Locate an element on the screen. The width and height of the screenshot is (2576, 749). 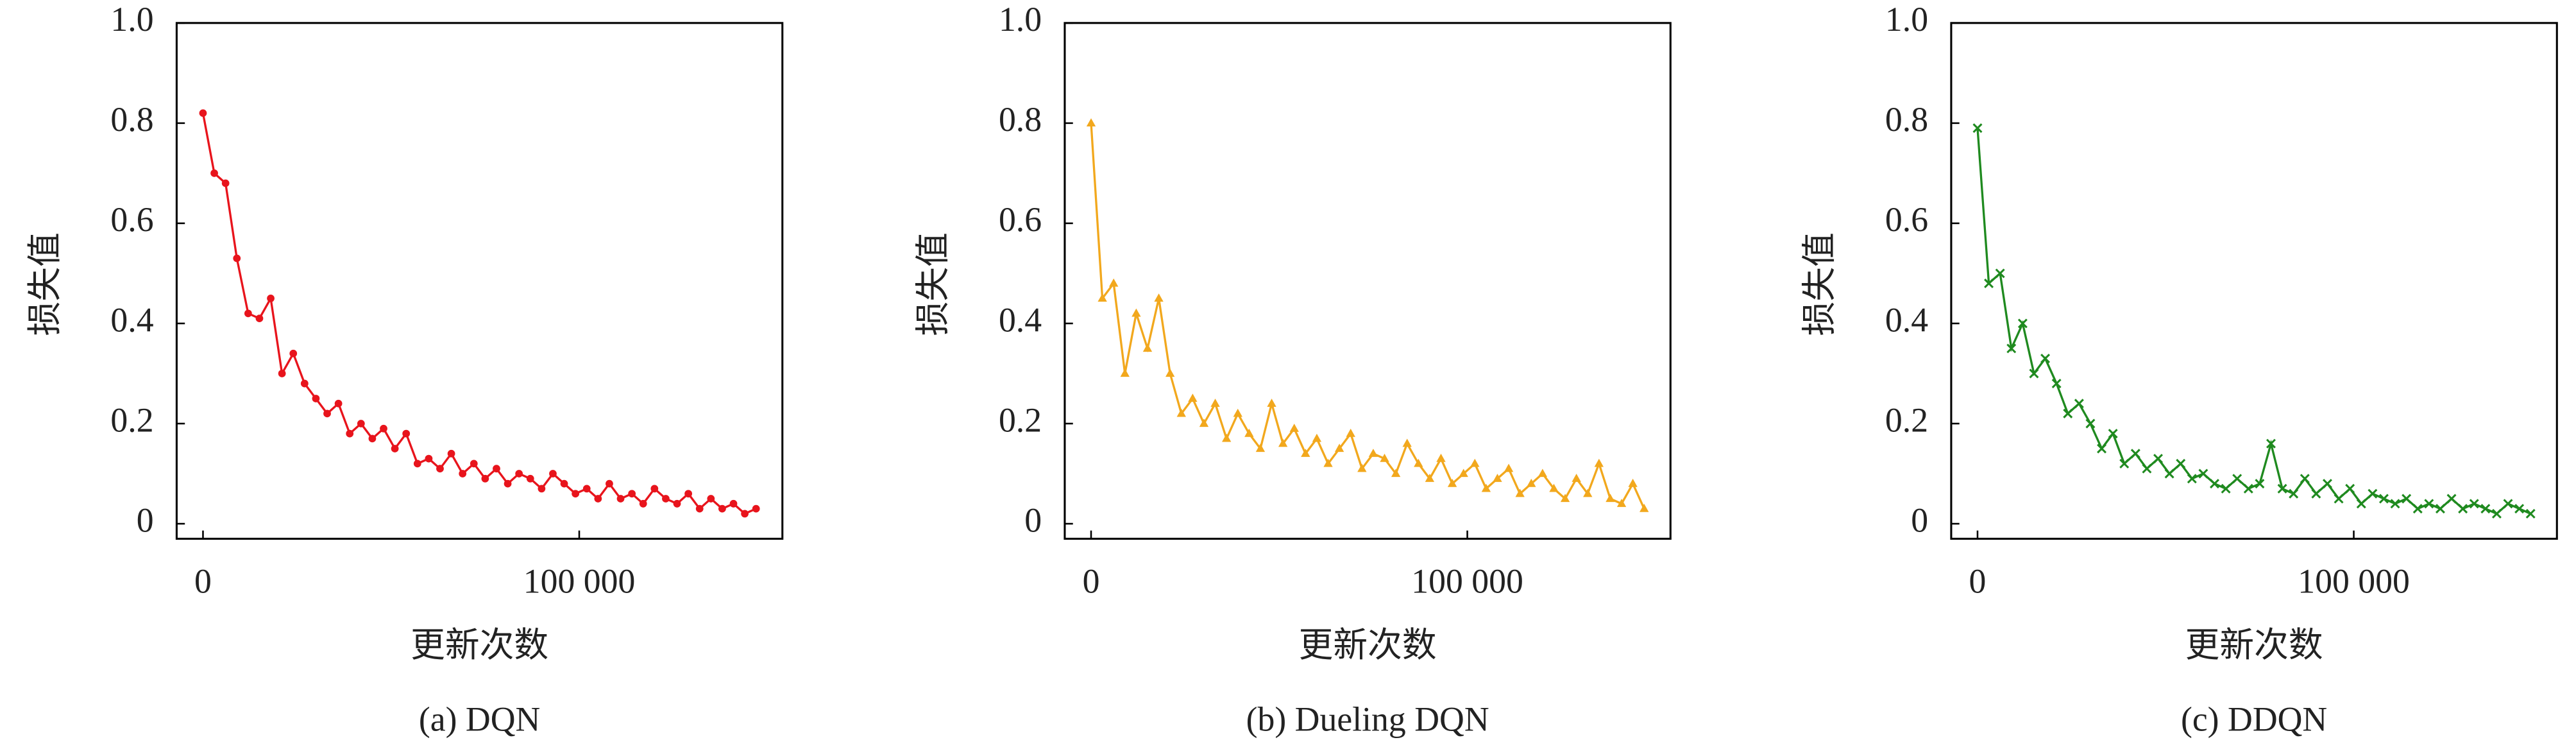
x-axis-label: 更新次数 is located at coordinates (479, 645).